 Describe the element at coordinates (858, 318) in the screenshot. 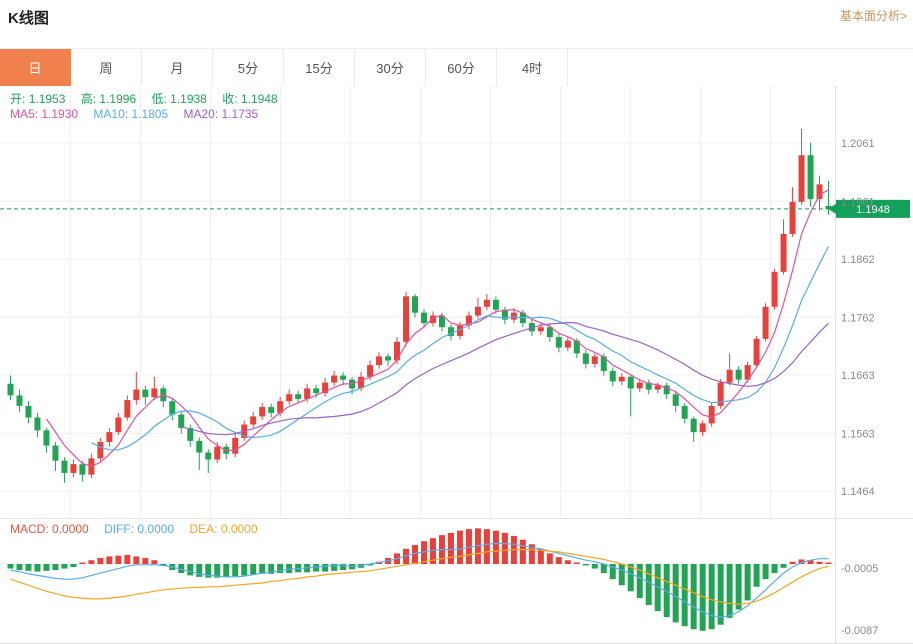

I see `svg-text: 1.1762` at that location.